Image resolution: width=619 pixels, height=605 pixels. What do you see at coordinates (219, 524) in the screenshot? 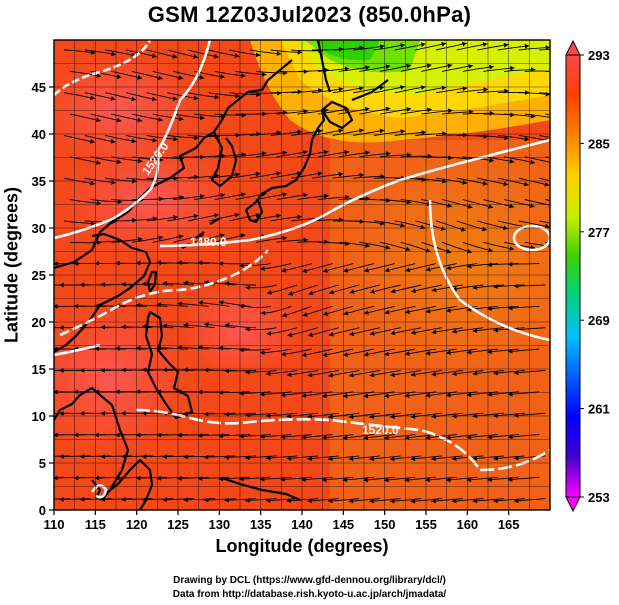
I see `x-tick-label: 130` at bounding box center [219, 524].